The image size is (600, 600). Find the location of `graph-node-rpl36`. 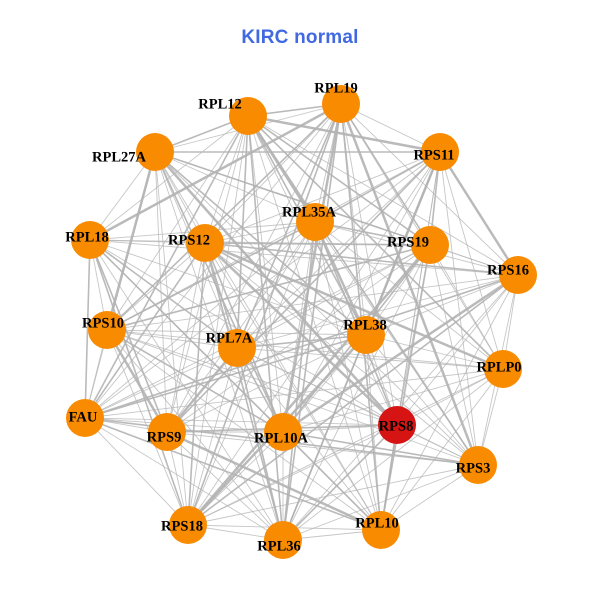

graph-node-rpl36 is located at coordinates (283, 540).